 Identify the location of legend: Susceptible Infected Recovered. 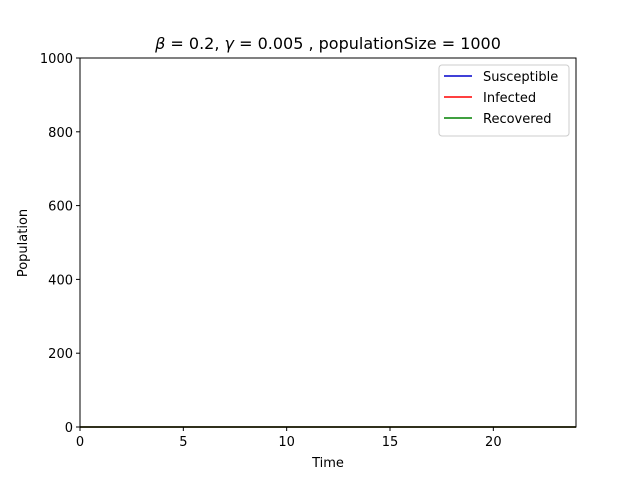
(504, 100).